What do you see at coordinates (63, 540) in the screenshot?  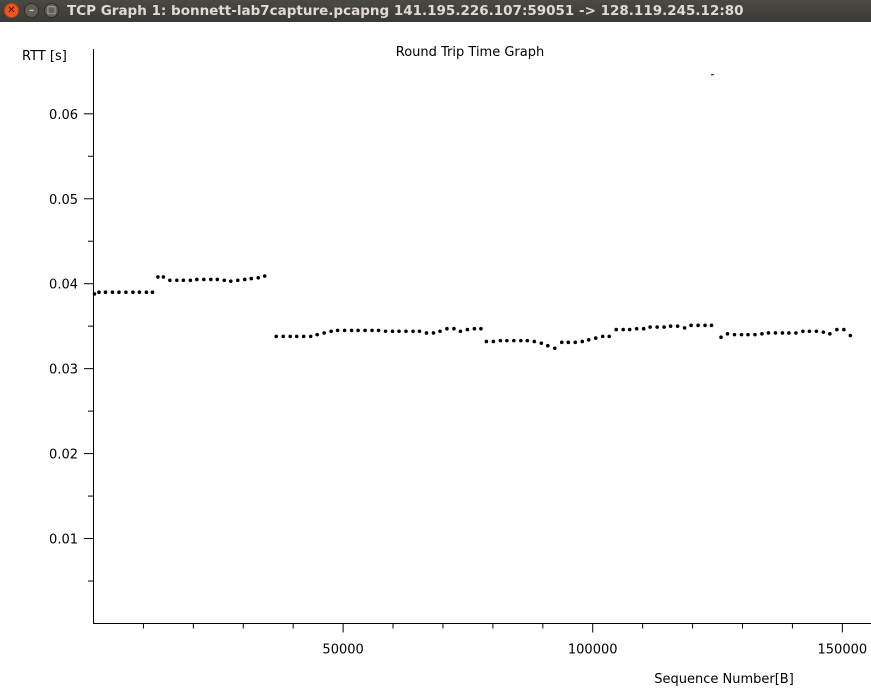 I see `y-tick-label: 0.01` at bounding box center [63, 540].